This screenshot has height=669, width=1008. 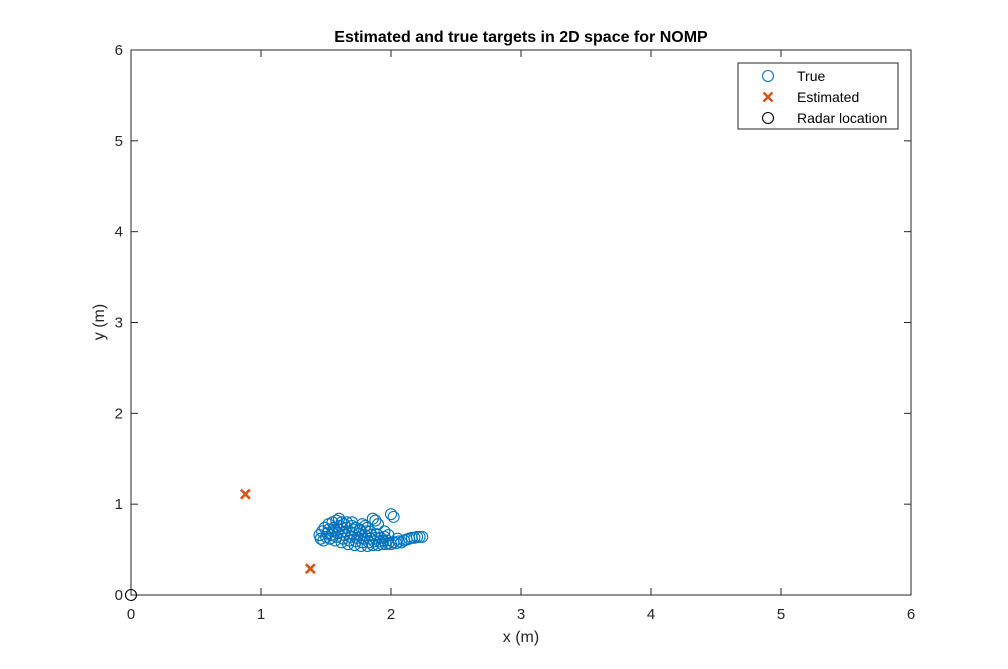 I want to click on data-marks, so click(x=276, y=545).